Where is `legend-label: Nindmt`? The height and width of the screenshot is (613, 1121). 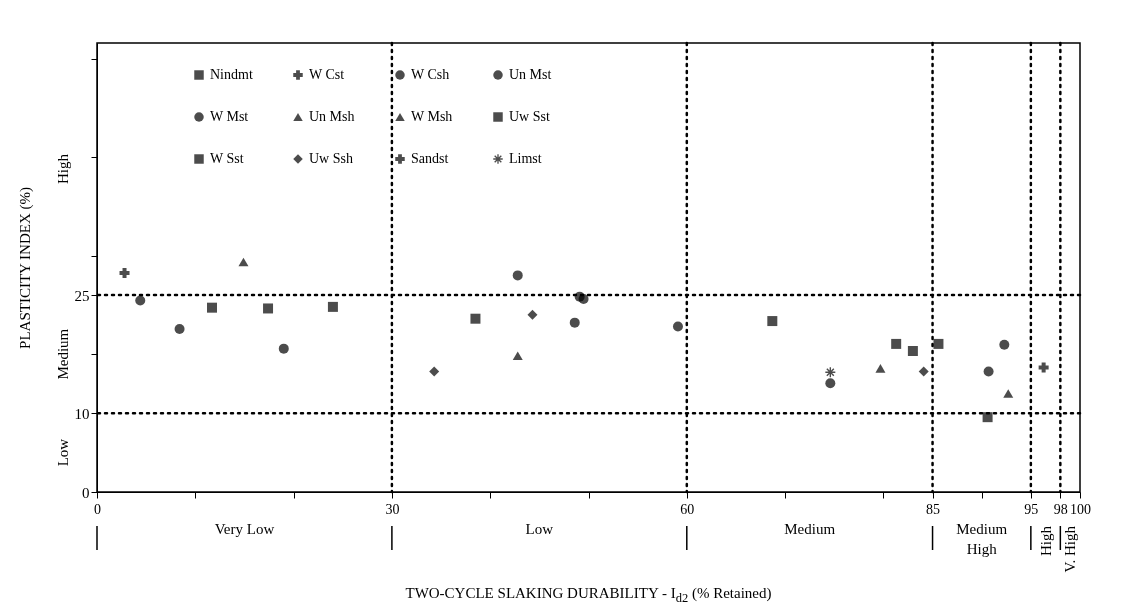 legend-label: Nindmt is located at coordinates (231, 74).